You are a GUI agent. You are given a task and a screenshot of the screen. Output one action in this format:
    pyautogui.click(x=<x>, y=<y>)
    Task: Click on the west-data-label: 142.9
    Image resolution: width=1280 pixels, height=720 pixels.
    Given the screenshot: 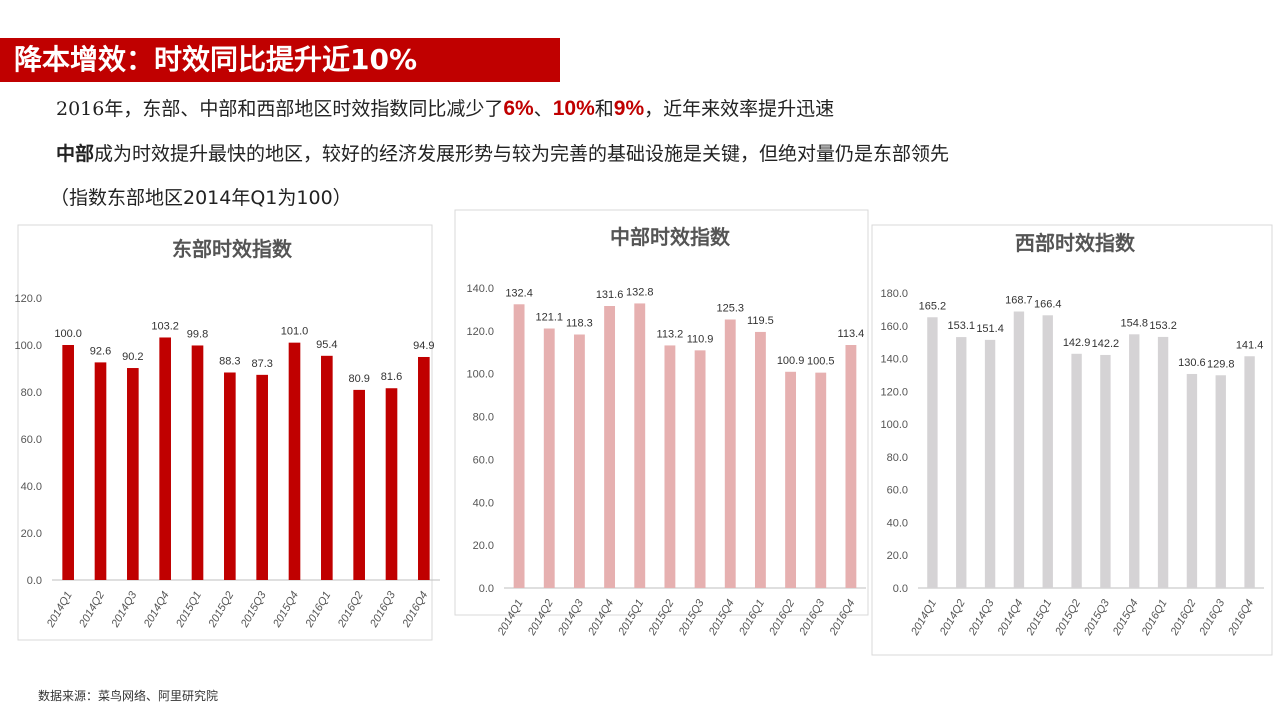 What is the action you would take?
    pyautogui.click(x=1077, y=343)
    